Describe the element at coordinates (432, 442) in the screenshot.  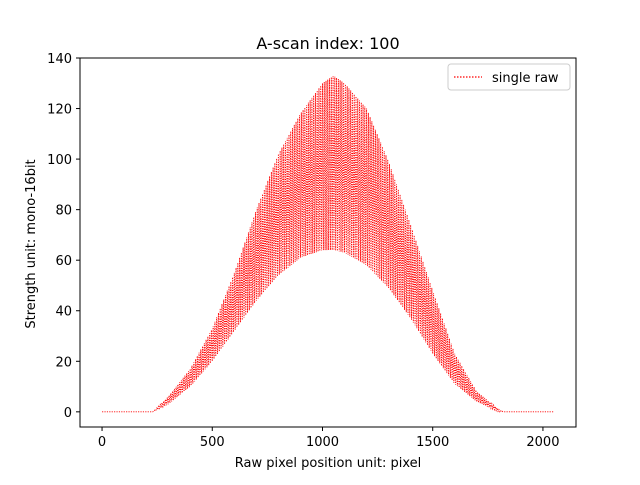
I see `x-tick-label: 1500` at that location.